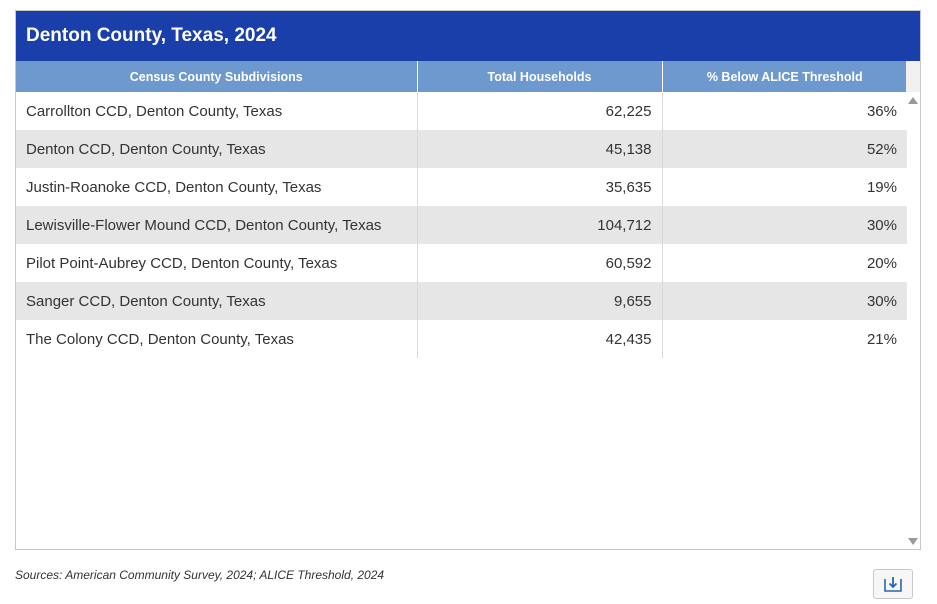  I want to click on cell-alice-pct: 52%, so click(784, 149).